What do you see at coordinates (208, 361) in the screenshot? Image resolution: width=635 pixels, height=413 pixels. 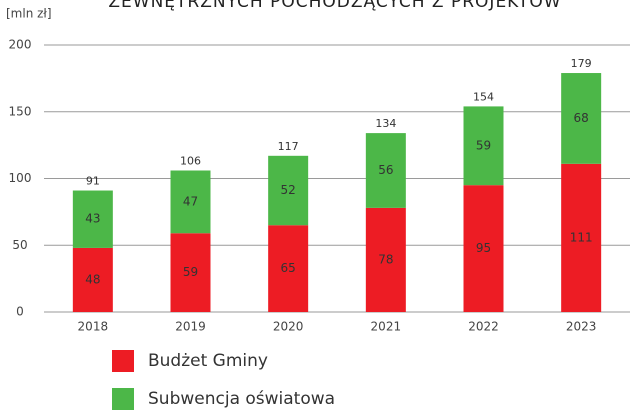 I see `legend-label: Budżet Gminy` at bounding box center [208, 361].